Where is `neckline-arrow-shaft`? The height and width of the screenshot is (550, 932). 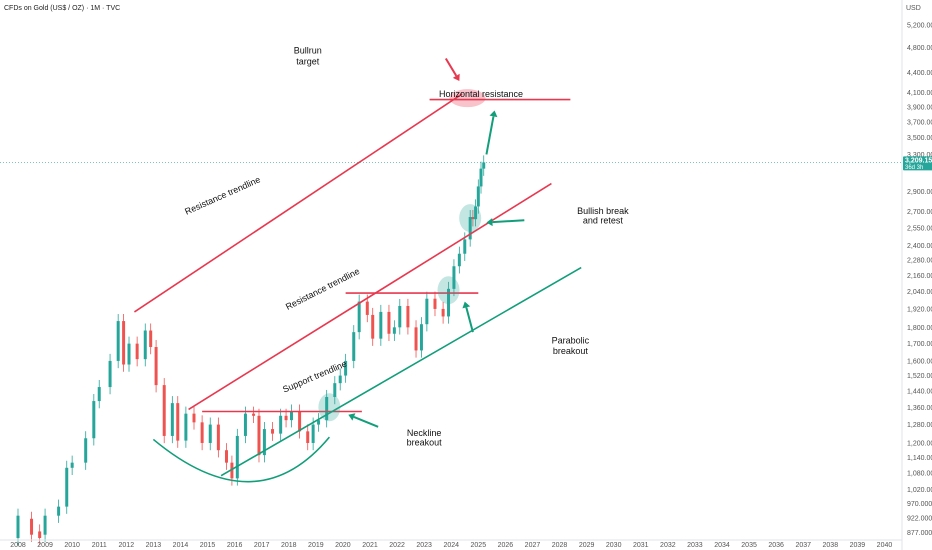 neckline-arrow-shaft is located at coordinates (366, 422).